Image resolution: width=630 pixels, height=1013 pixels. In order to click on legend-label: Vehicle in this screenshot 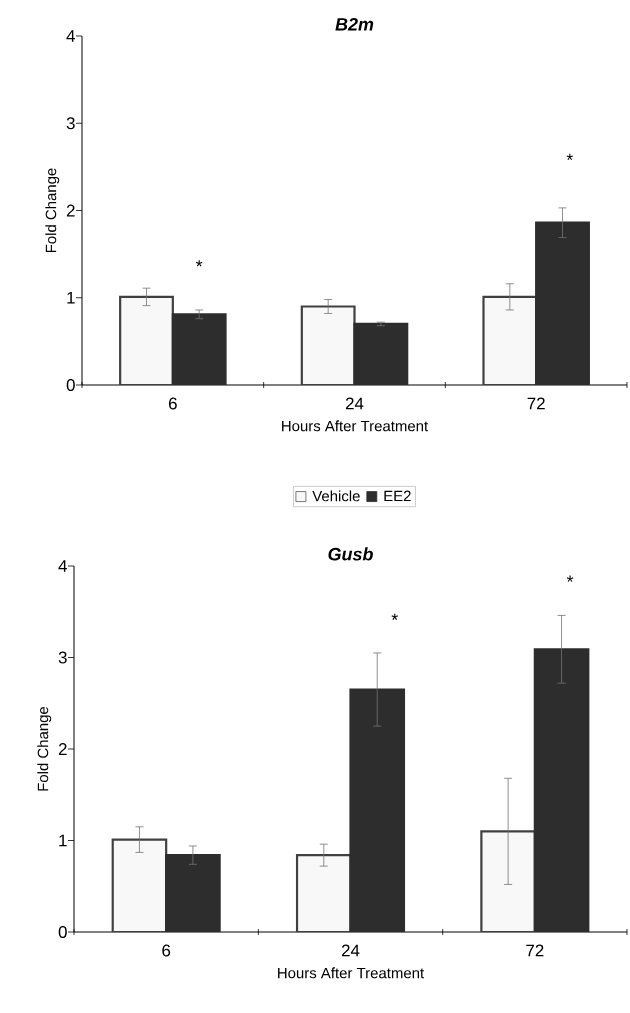, I will do `click(336, 496)`.